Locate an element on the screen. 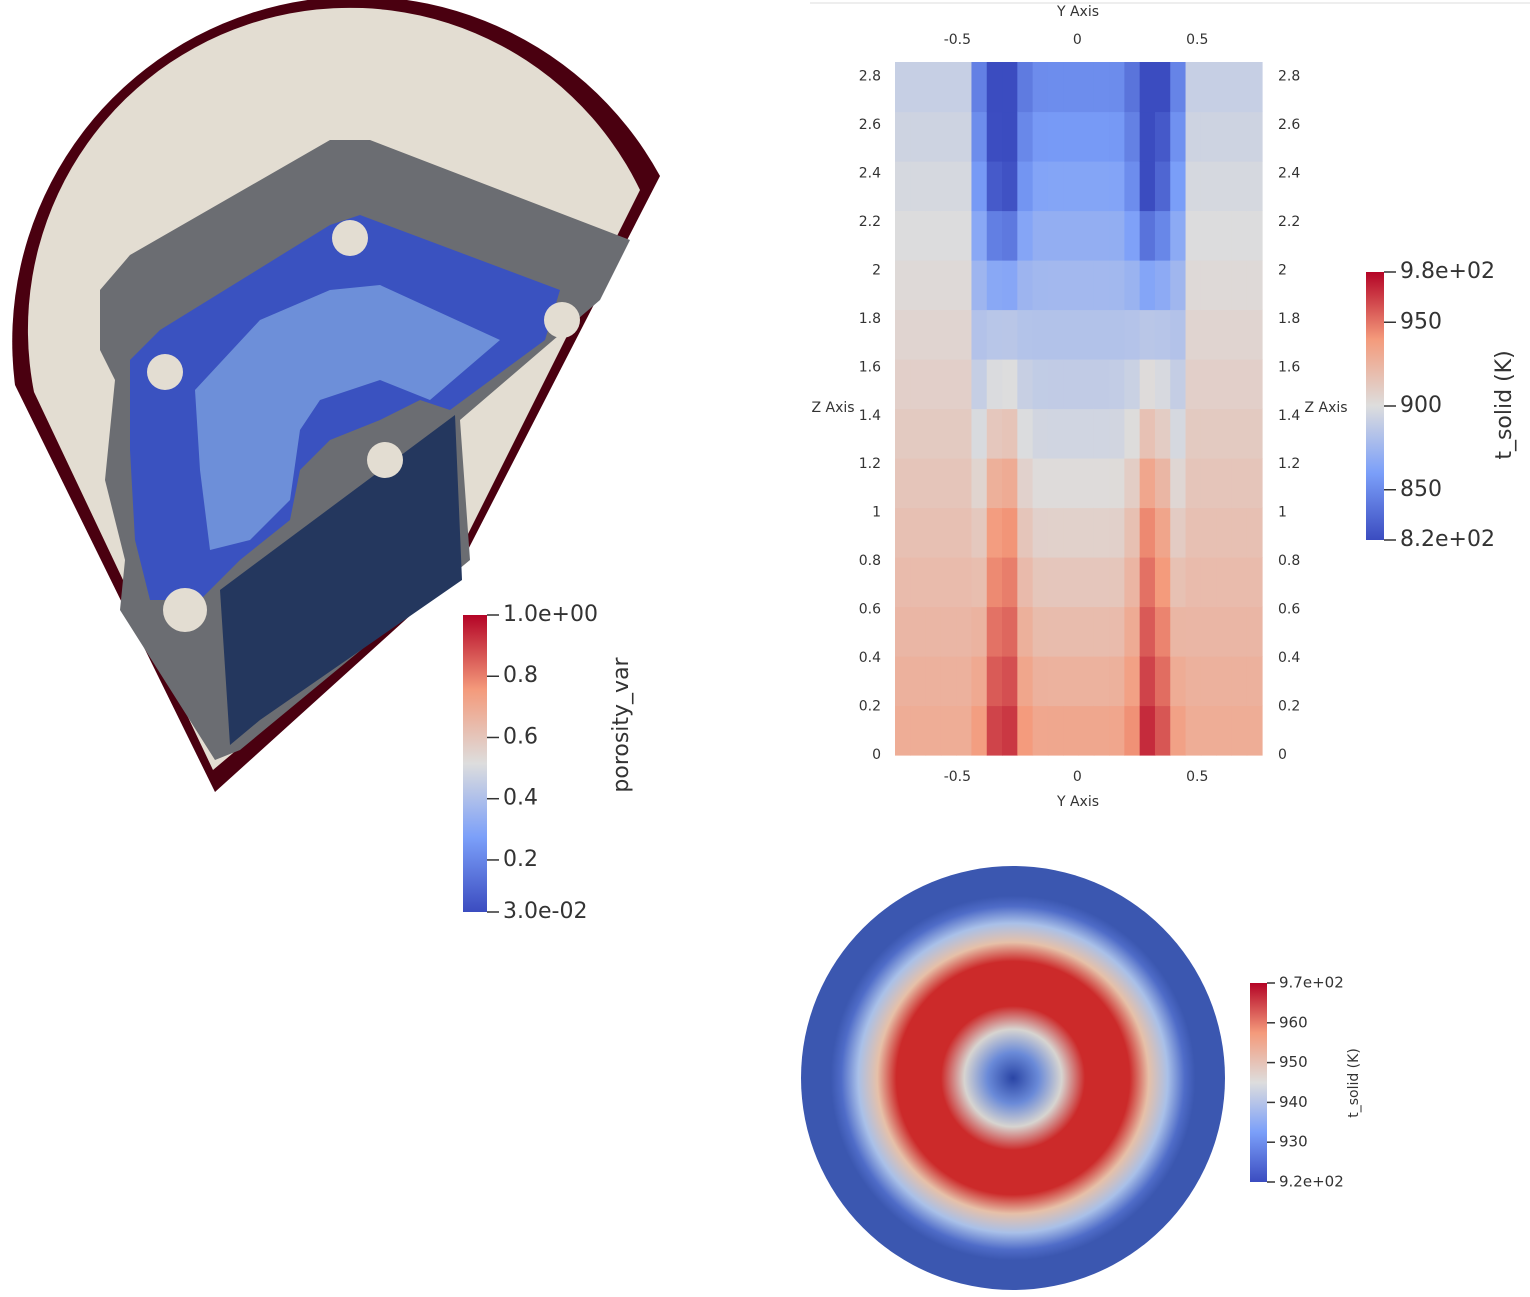  y-axis-title: Z Axis is located at coordinates (1325, 408).